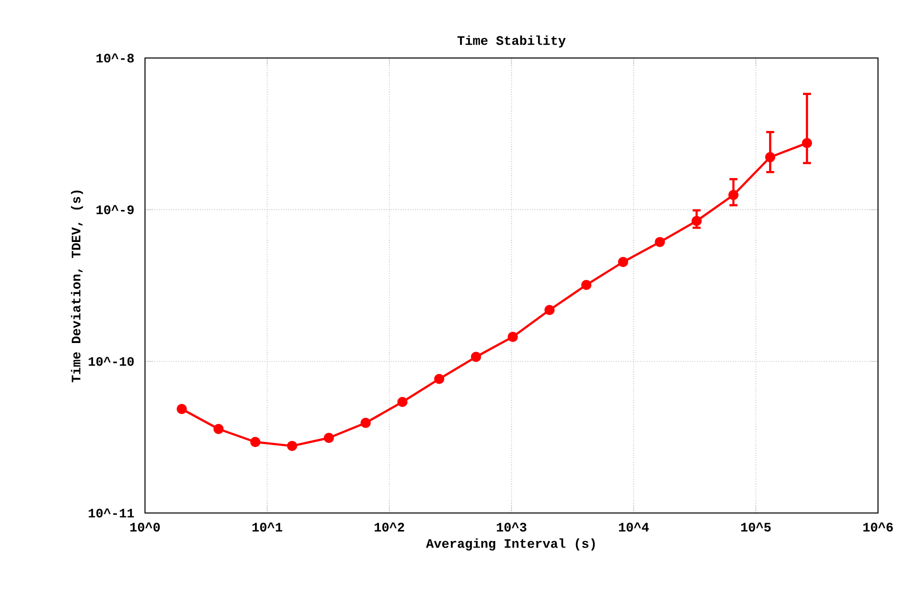 This screenshot has width=910, height=592. I want to click on y-tick-label: 10^-8, so click(115, 58).